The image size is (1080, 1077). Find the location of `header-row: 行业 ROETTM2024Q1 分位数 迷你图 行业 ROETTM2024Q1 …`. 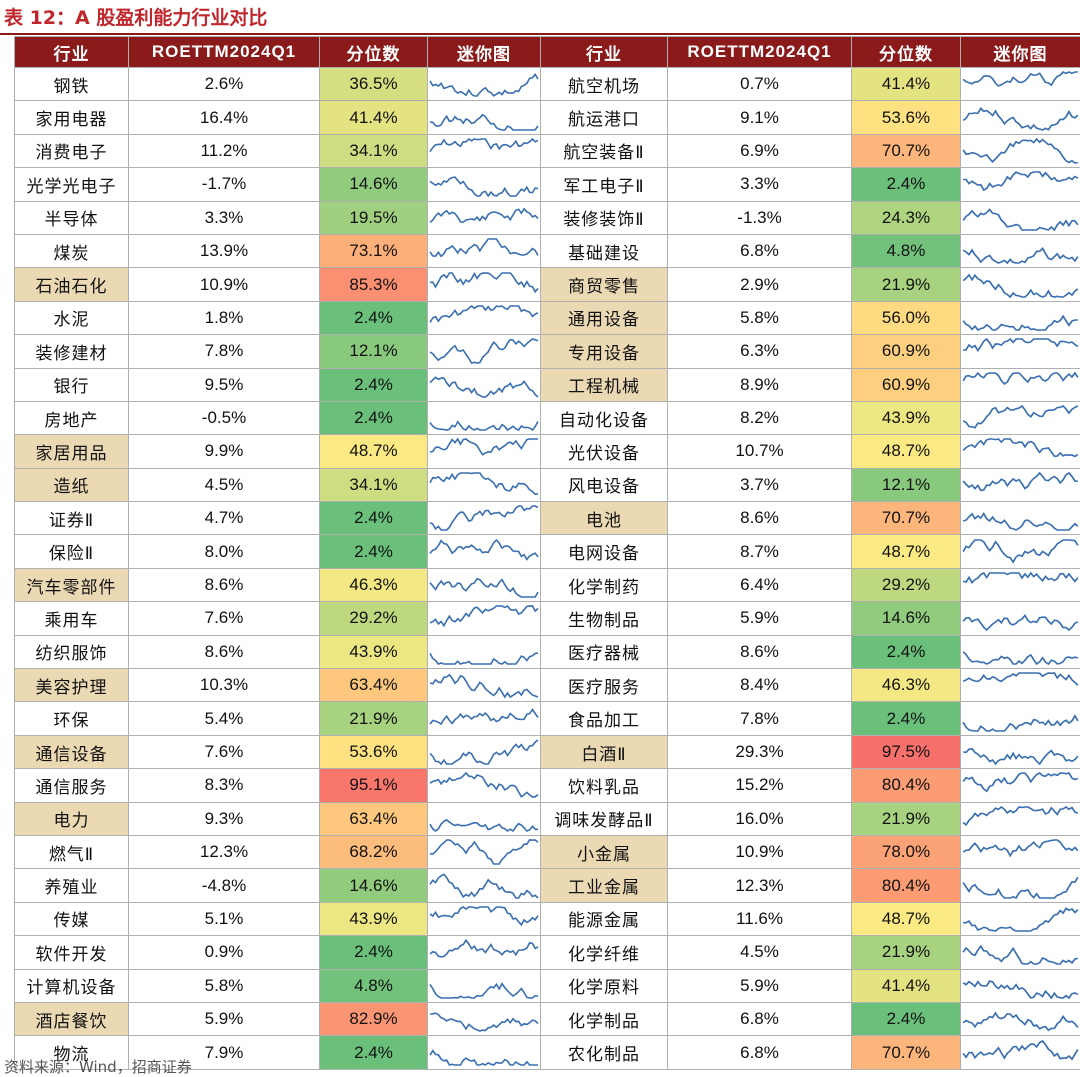

header-row: 行业 ROETTM2024Q1 分位数 迷你图 行业 ROETTM2024Q1 … is located at coordinates (547, 52).